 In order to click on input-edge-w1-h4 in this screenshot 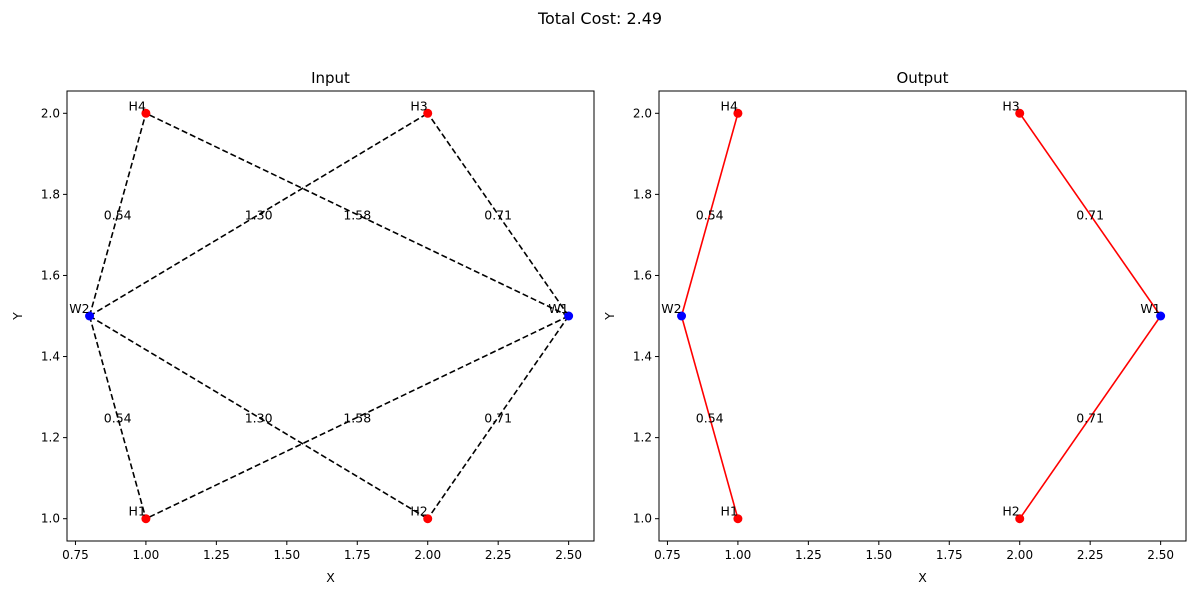, I will do `click(357, 214)`.